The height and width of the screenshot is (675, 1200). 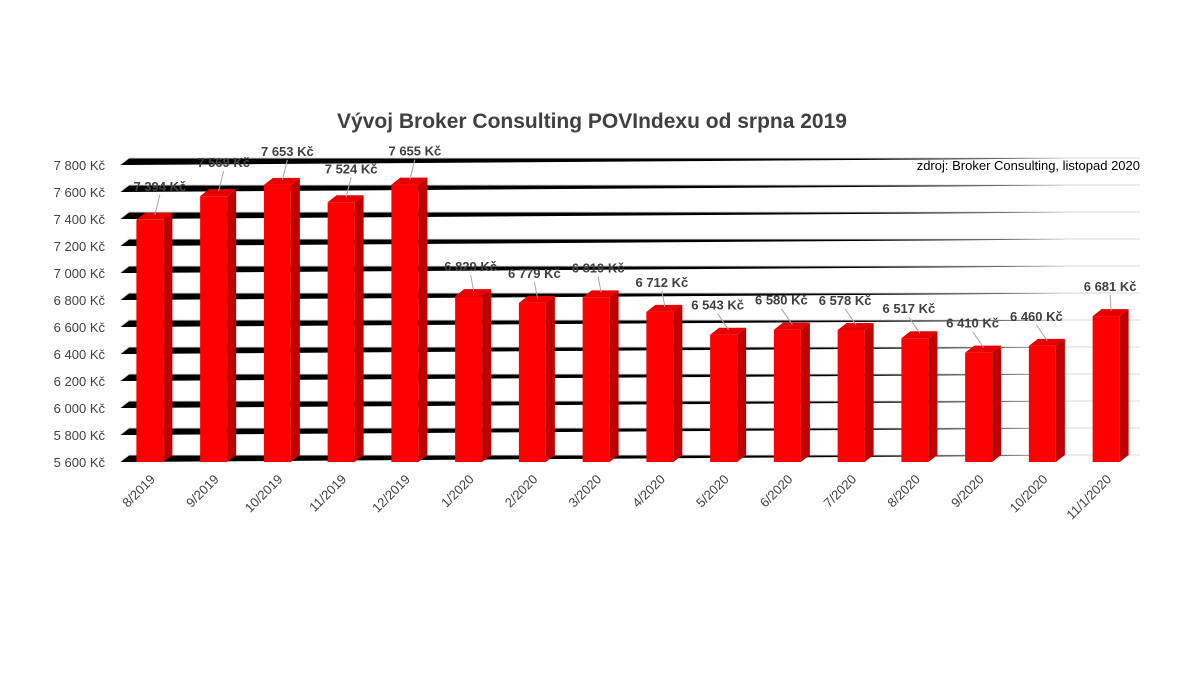 What do you see at coordinates (80, 327) in the screenshot?
I see `y-tick-label: 6 600 Kč` at bounding box center [80, 327].